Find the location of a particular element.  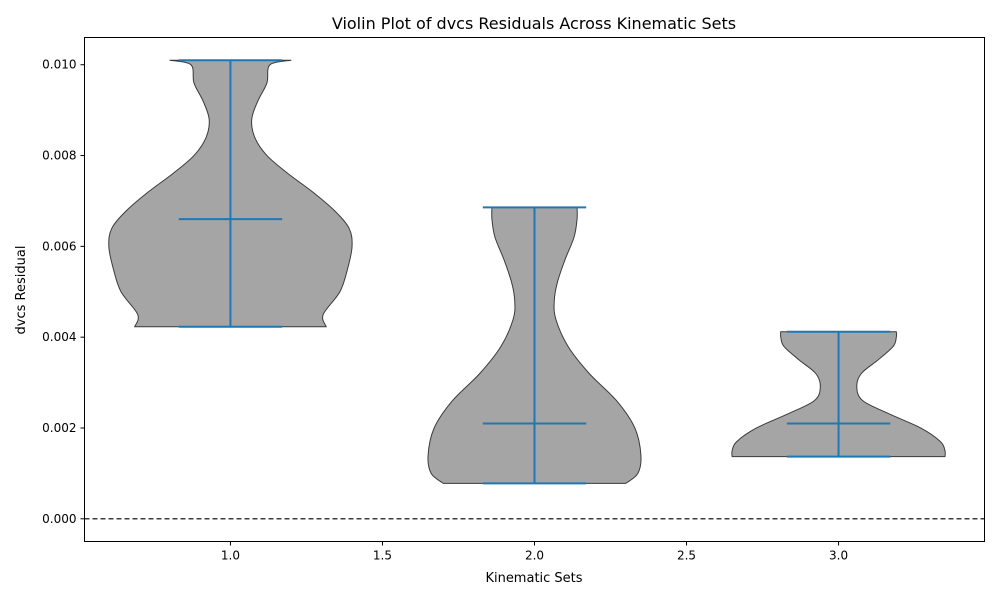

x-axis-label: Kinematic Sets is located at coordinates (533, 578).